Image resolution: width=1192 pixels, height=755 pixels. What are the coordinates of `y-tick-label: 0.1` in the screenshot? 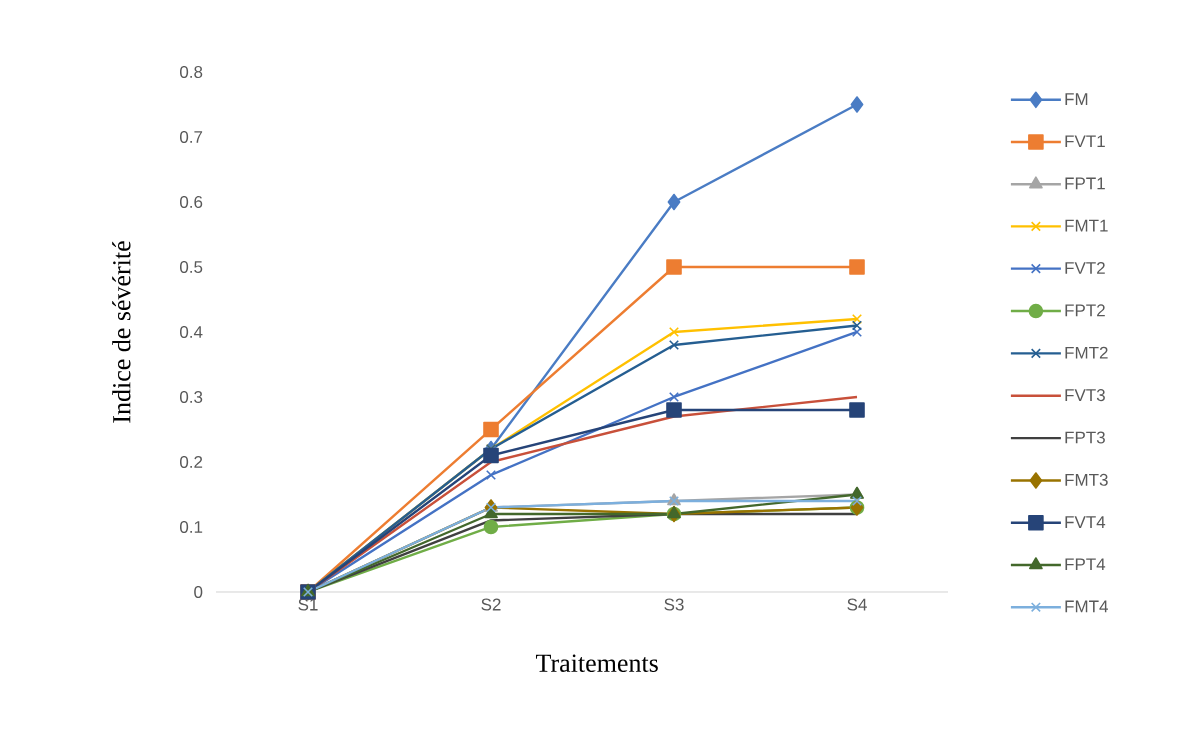 It's located at (191, 527).